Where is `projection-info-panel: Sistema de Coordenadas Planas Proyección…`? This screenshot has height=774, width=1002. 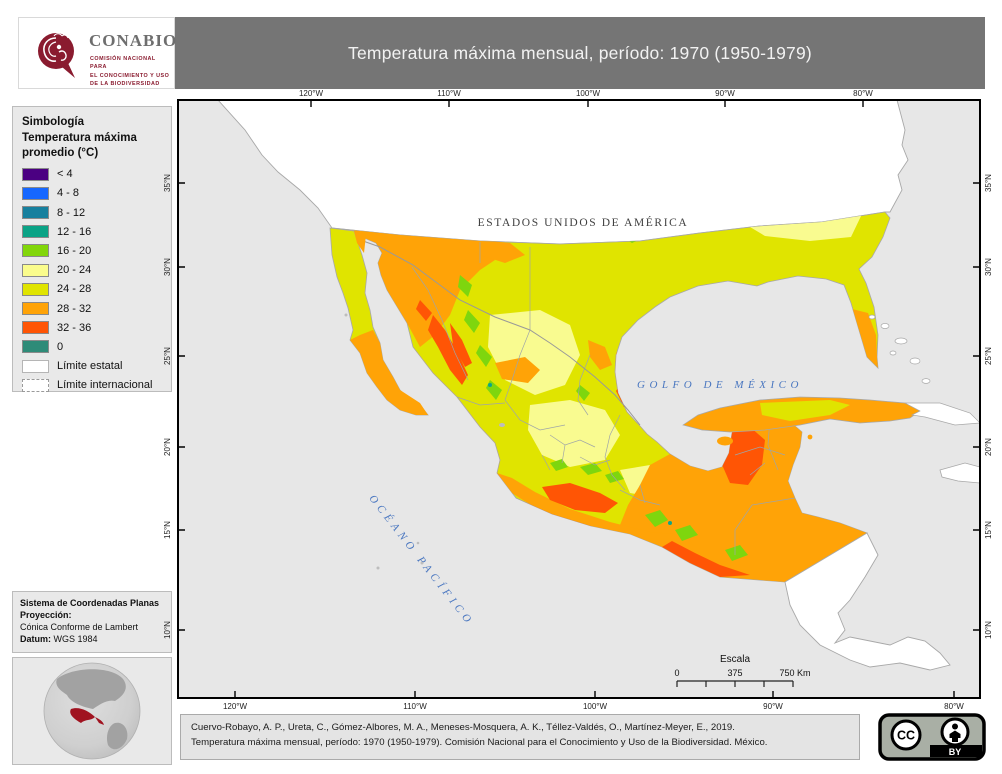
projection-info-panel: Sistema de Coordenadas Planas Proyección… is located at coordinates (92, 622).